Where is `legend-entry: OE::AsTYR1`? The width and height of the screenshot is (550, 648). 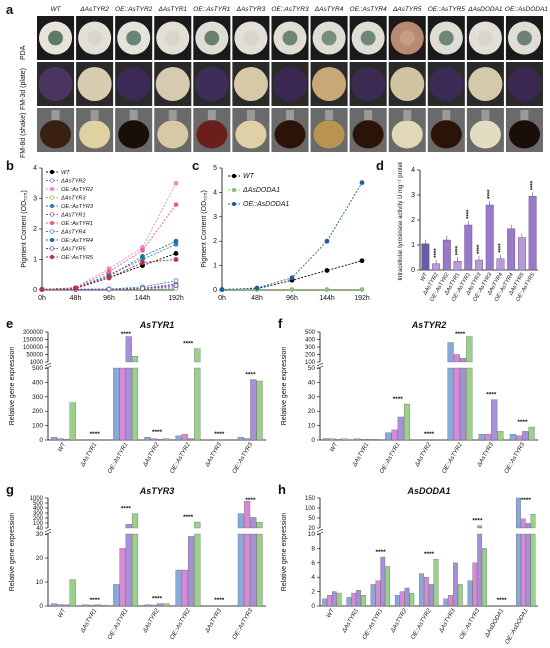 legend-entry: OE::AsTYR1 is located at coordinates (77, 224).